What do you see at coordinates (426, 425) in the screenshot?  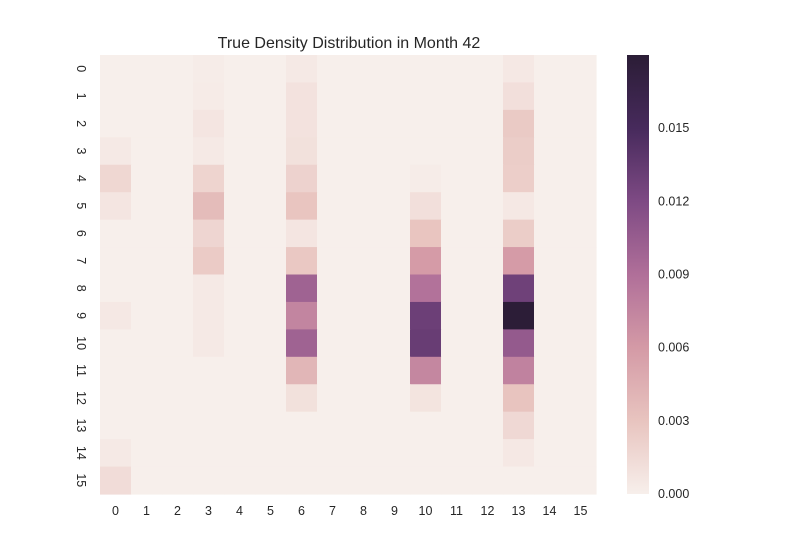 I see `heatmap-cell-r13-c10` at bounding box center [426, 425].